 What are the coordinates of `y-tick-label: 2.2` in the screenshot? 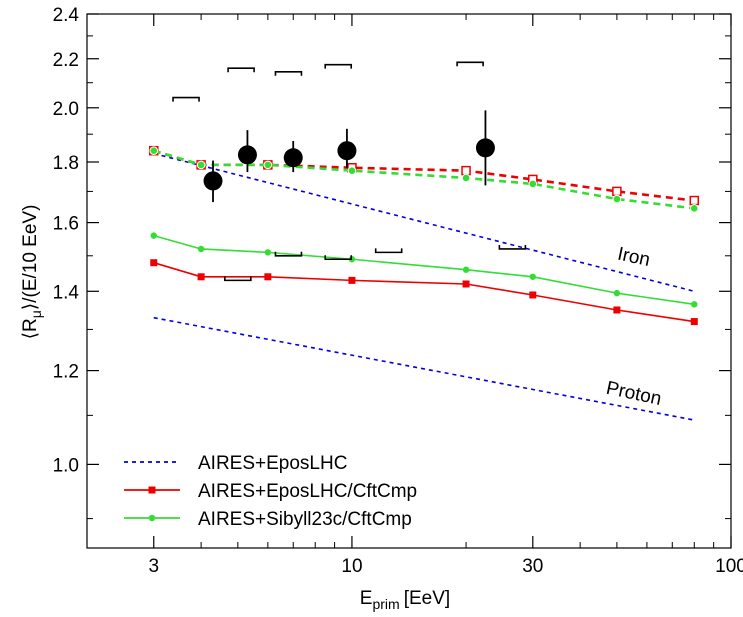 It's located at (66, 60).